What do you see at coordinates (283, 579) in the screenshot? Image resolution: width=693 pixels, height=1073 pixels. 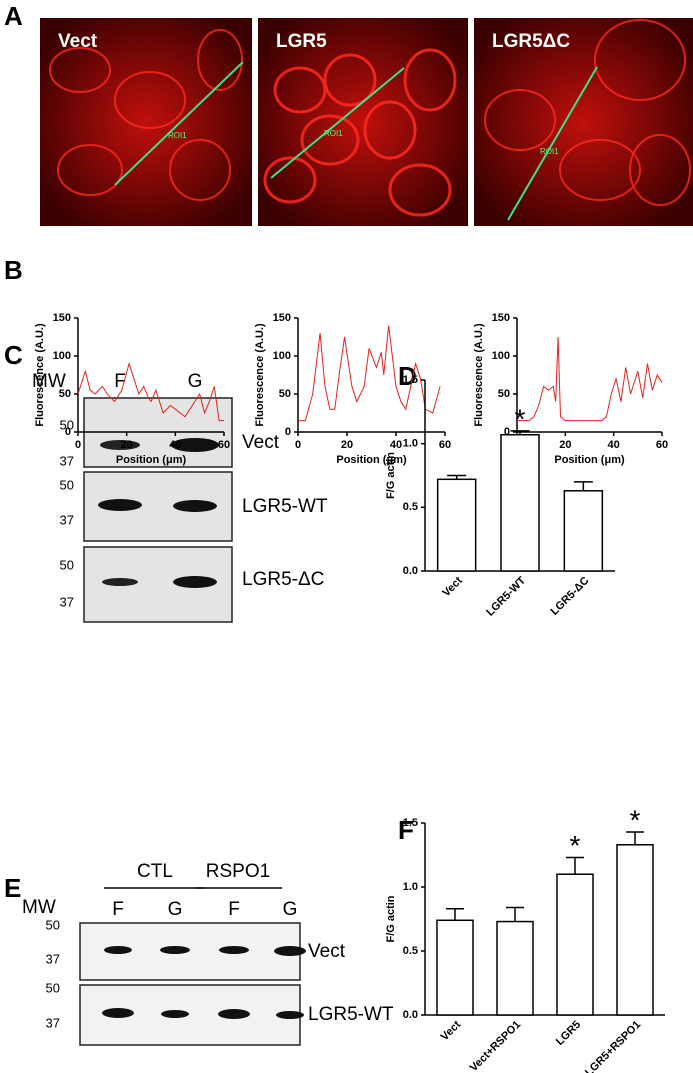 I see `blot-row-label: LGR5-ΔC` at bounding box center [283, 579].